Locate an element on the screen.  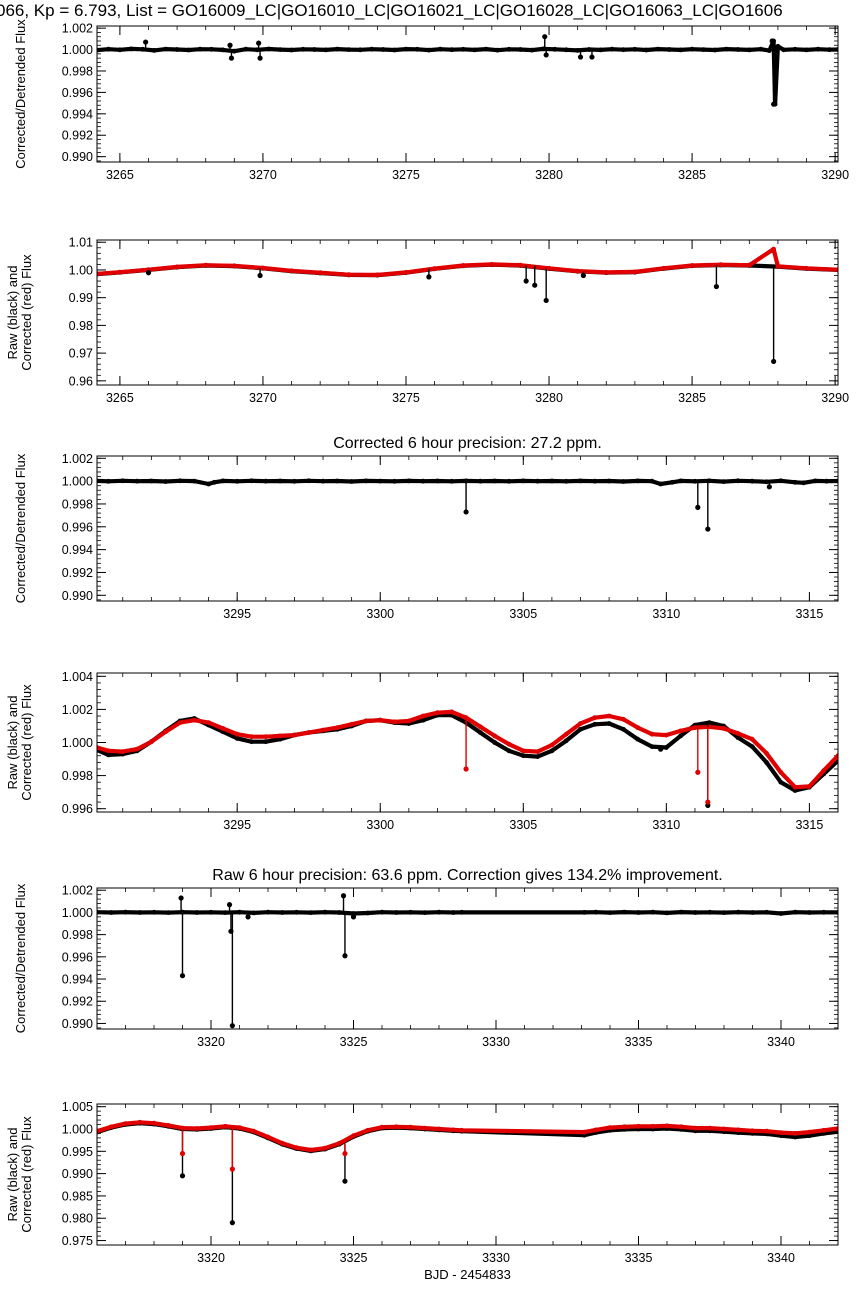
x-tick-label: 3335 is located at coordinates (639, 1042).